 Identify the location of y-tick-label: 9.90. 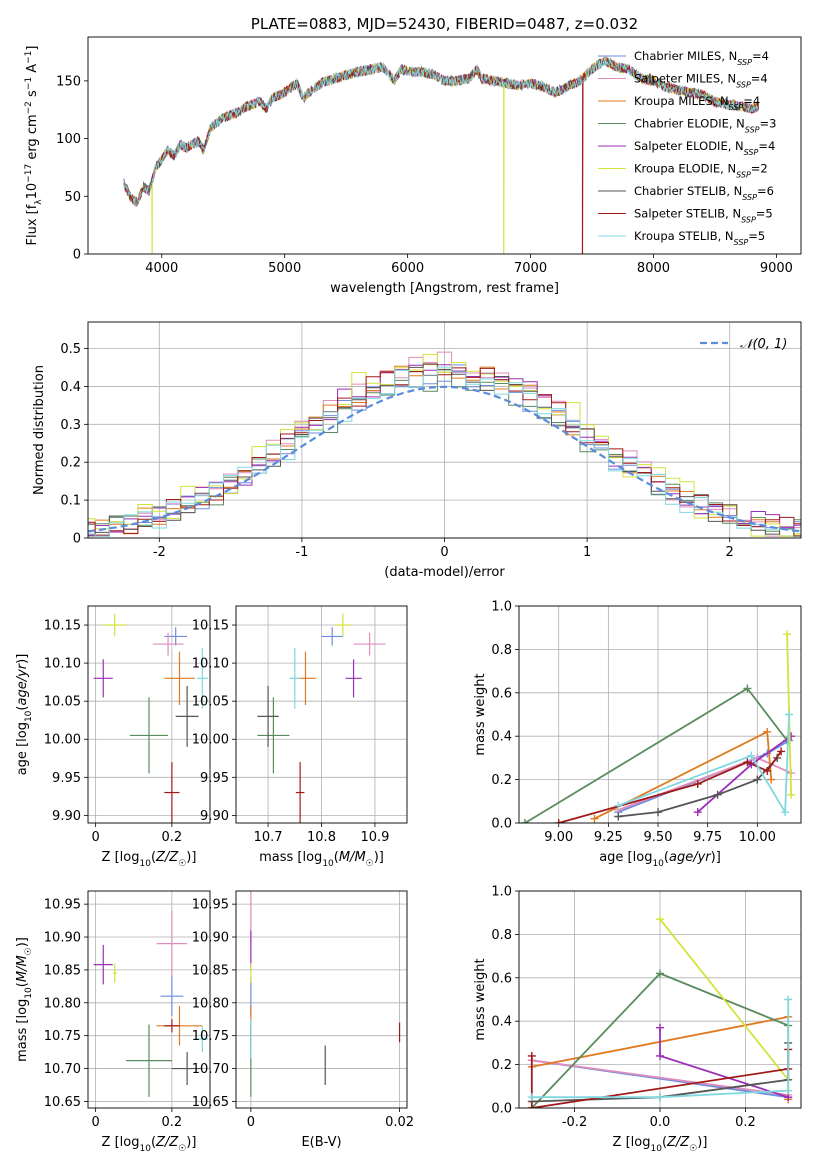
(214, 816).